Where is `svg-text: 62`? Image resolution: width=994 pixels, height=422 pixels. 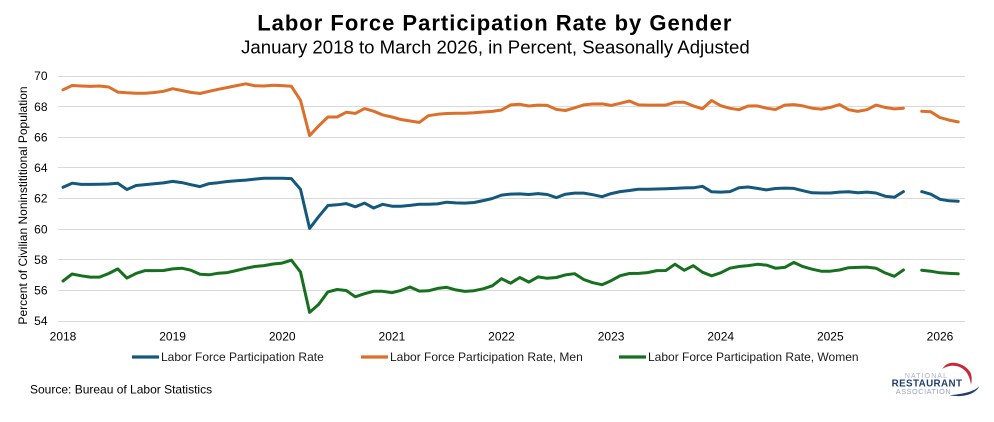
svg-text: 62 is located at coordinates (41, 199).